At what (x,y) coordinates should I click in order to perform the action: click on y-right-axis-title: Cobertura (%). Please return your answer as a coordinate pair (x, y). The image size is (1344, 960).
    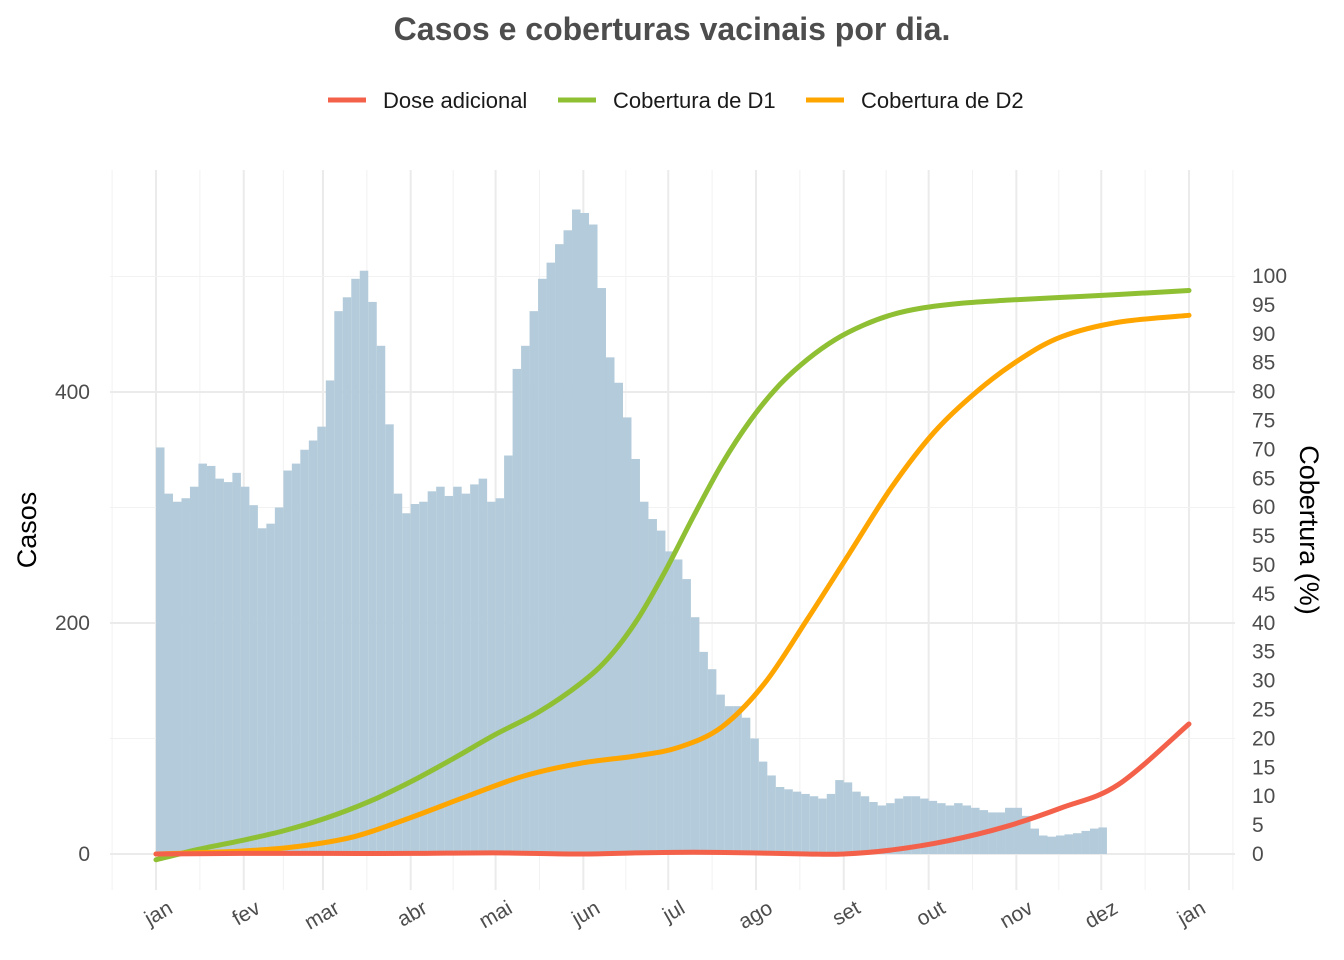
    Looking at the image, I should click on (1309, 530).